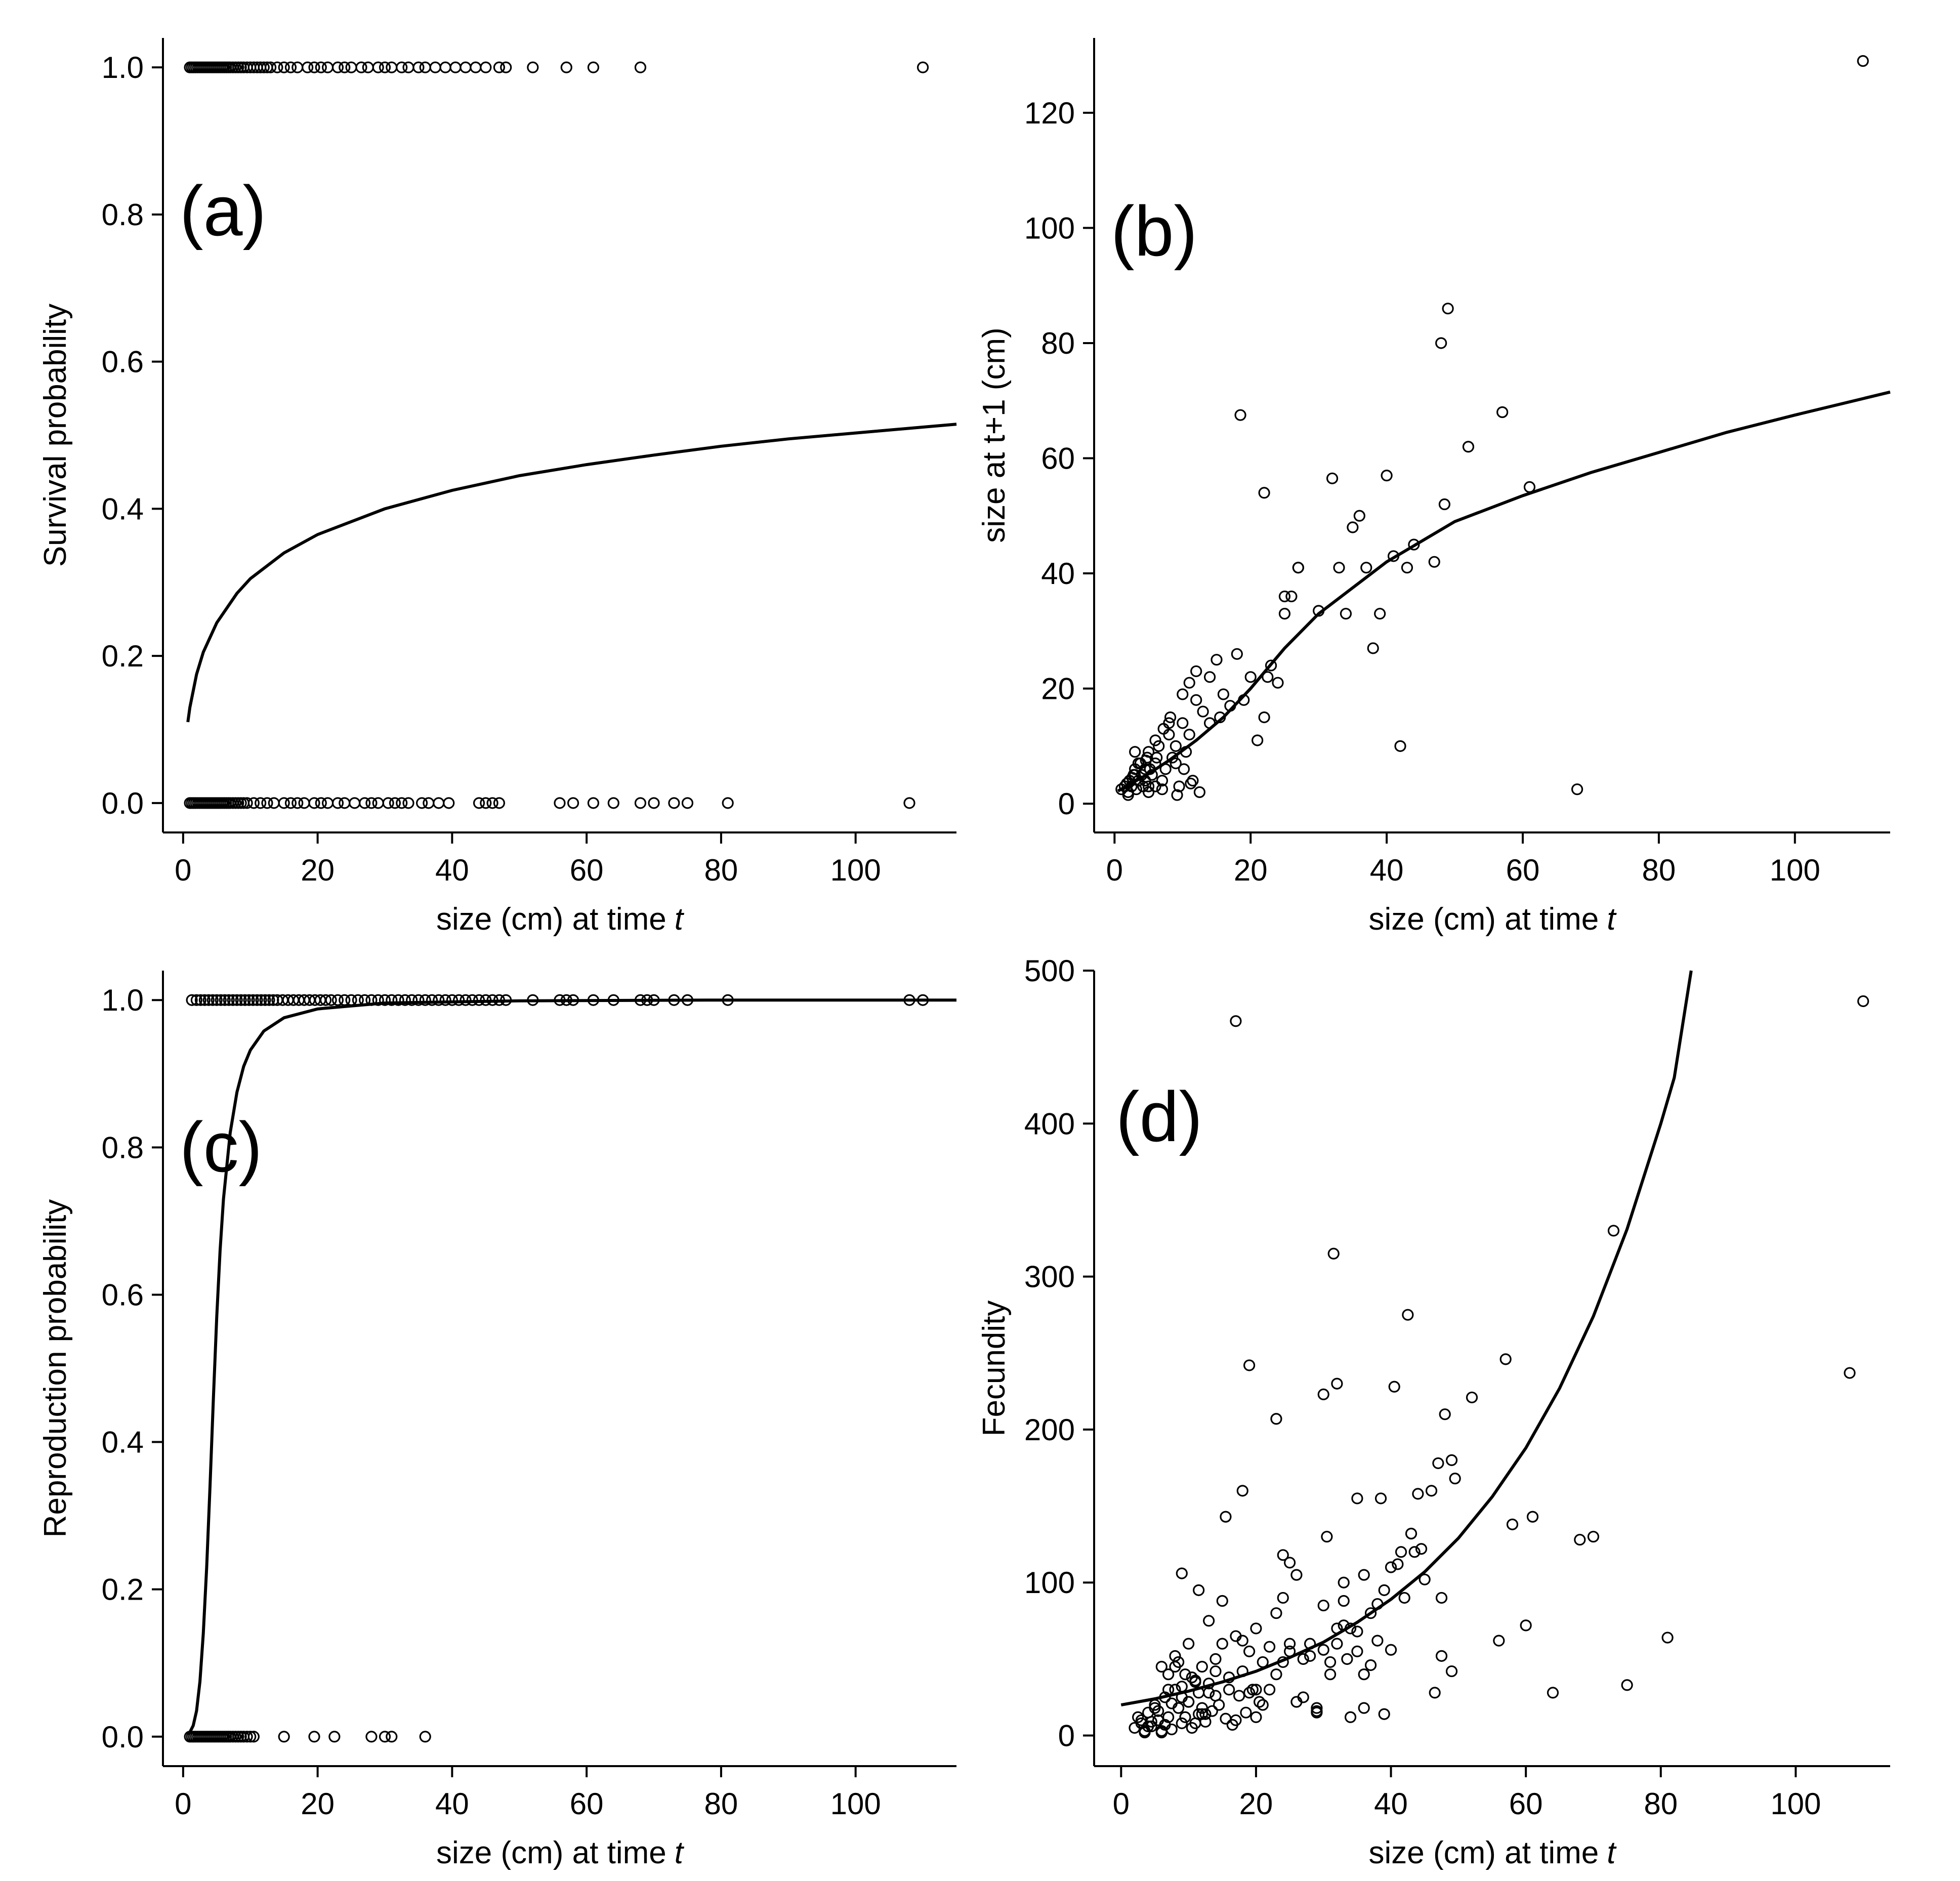 This screenshot has width=1960, height=1881. What do you see at coordinates (587, 870) in the screenshot?
I see `x-tick-label: 60` at bounding box center [587, 870].